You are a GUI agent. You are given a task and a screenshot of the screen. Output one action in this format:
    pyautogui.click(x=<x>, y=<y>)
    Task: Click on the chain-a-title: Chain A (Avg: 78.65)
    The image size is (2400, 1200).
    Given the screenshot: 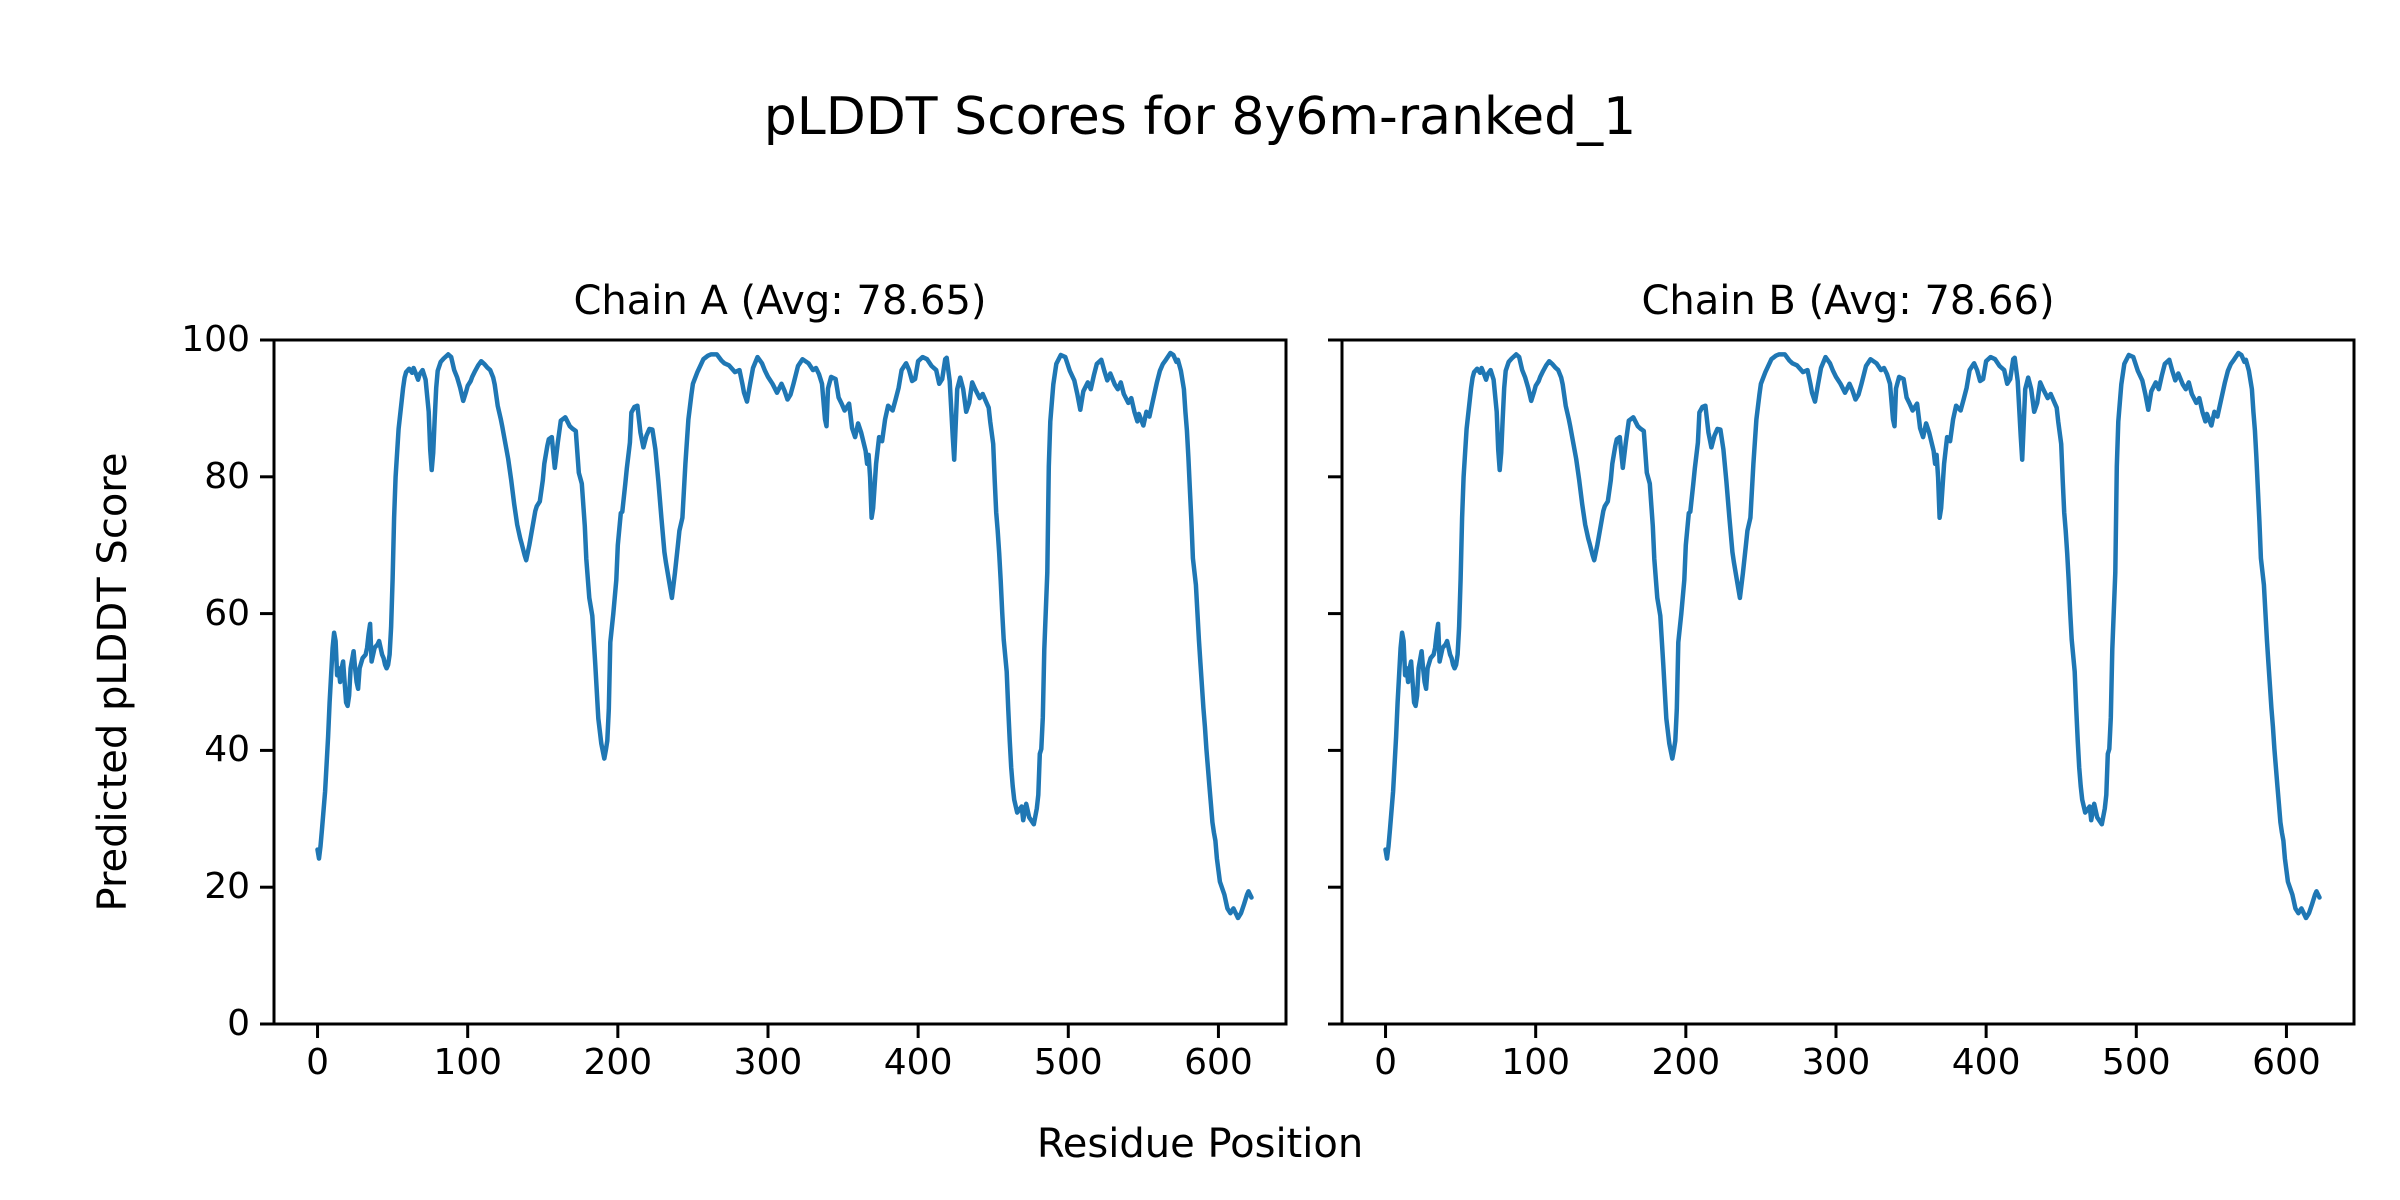 What is the action you would take?
    pyautogui.click(x=780, y=301)
    